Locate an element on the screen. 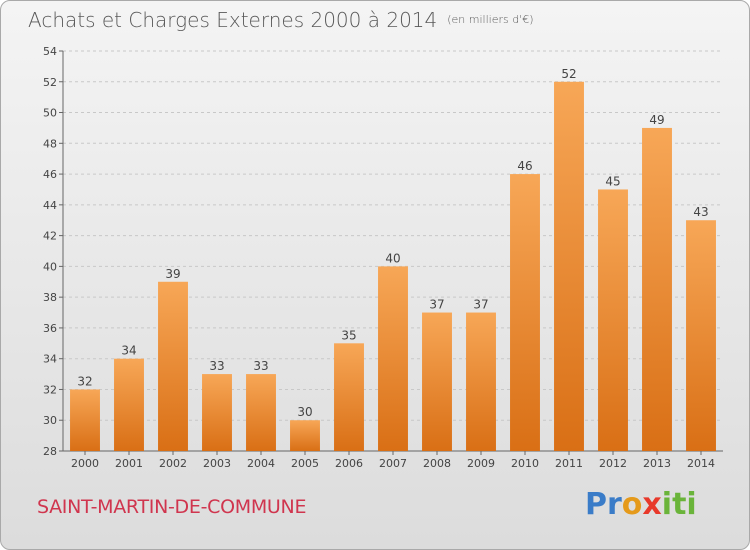 The height and width of the screenshot is (550, 750). bar-2010 is located at coordinates (525, 313).